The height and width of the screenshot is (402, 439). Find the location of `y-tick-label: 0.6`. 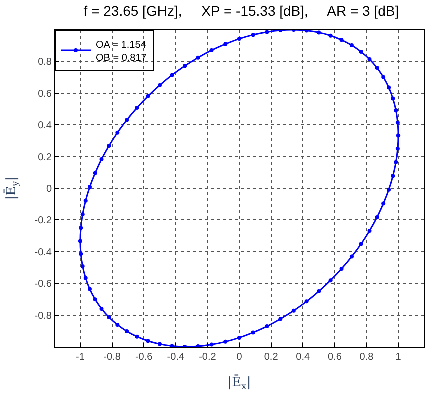

y-tick-label: 0.6 is located at coordinates (45, 94).